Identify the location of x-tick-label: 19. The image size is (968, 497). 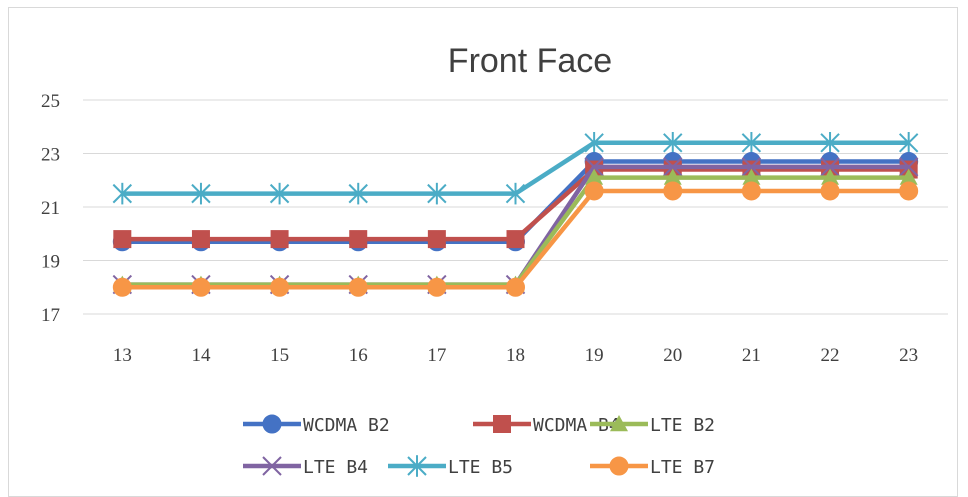
(594, 355).